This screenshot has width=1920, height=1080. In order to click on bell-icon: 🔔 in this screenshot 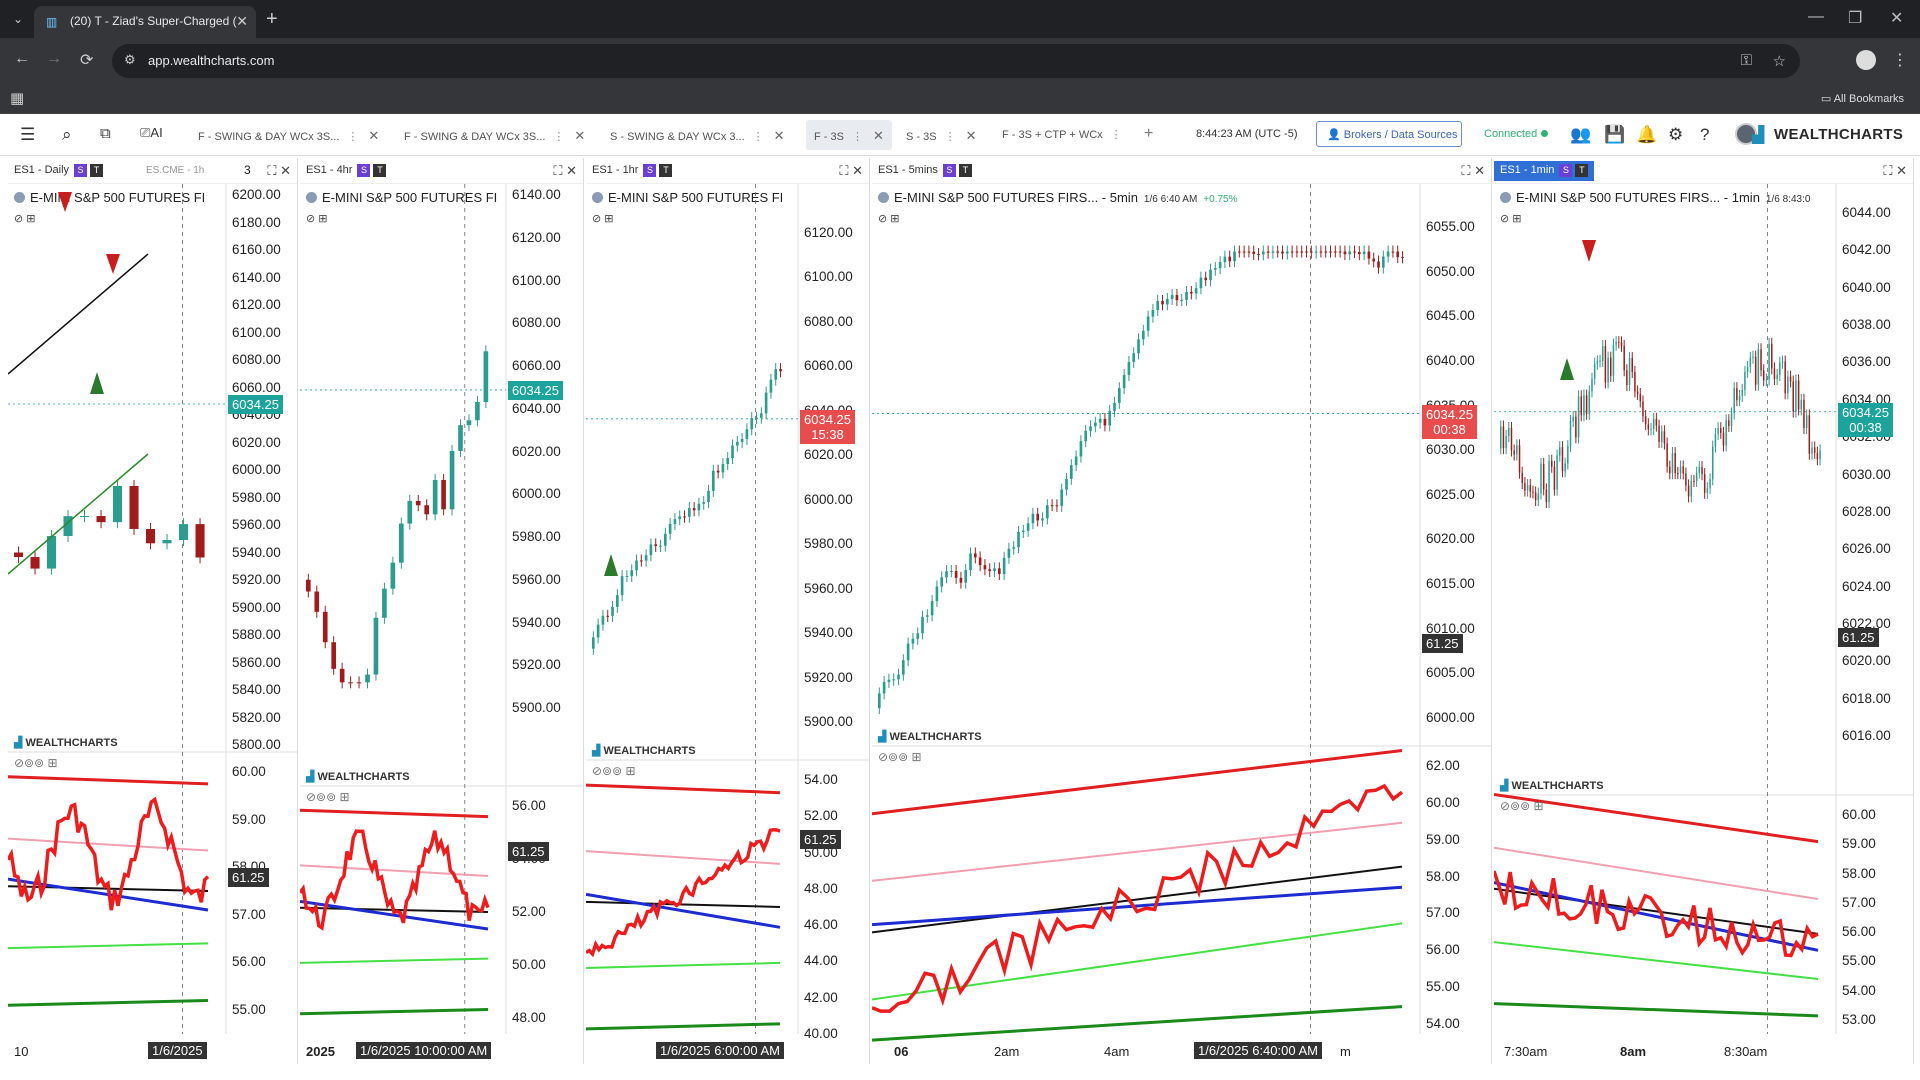, I will do `click(1647, 134)`.